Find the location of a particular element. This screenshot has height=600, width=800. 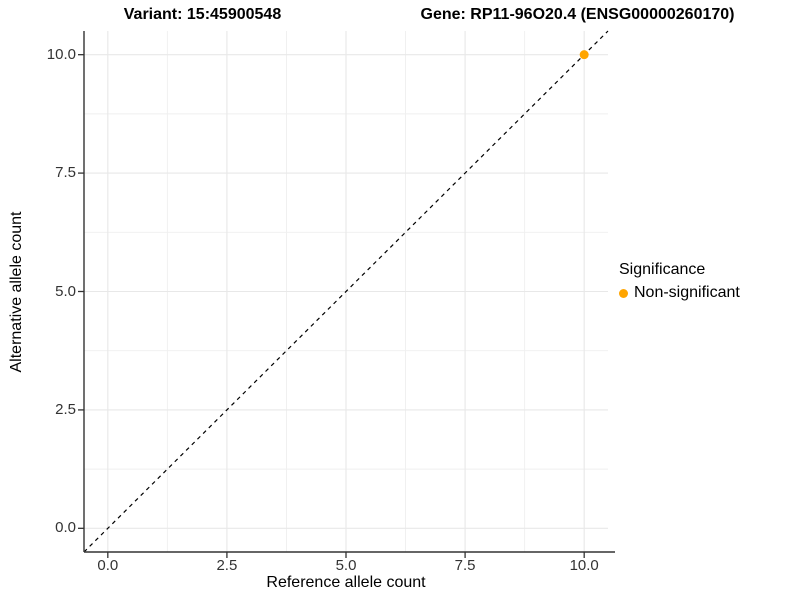

x-axis-title: Reference allele count is located at coordinates (346, 582).